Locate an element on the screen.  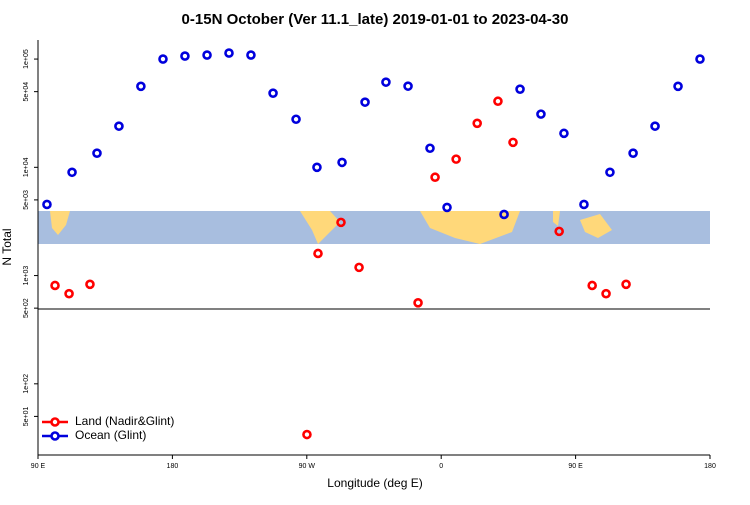
x-tick-label: 0 is located at coordinates (441, 466).